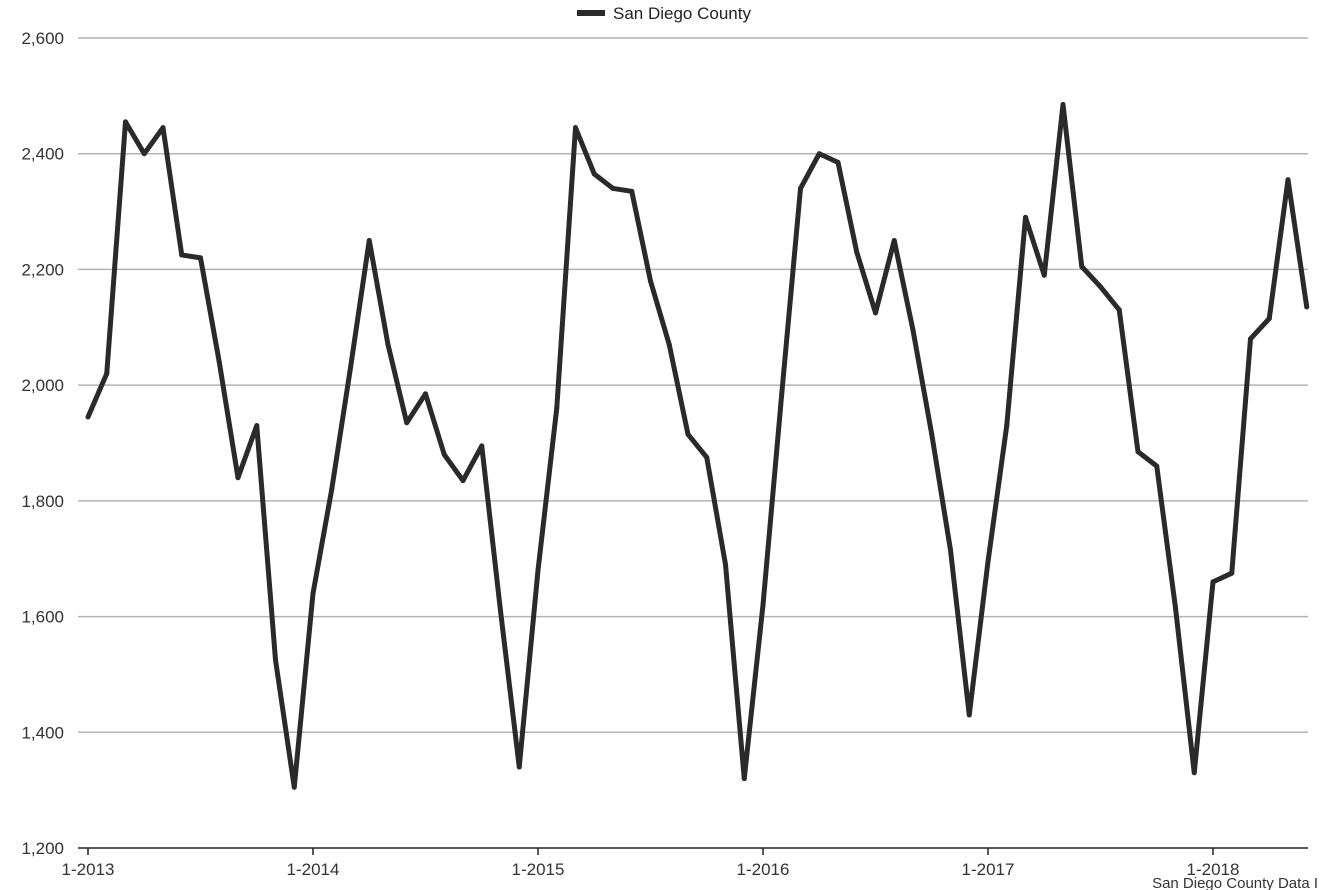 This screenshot has height=890, width=1320. Describe the element at coordinates (42, 848) in the screenshot. I see `y-tick-label: 1,200` at that location.